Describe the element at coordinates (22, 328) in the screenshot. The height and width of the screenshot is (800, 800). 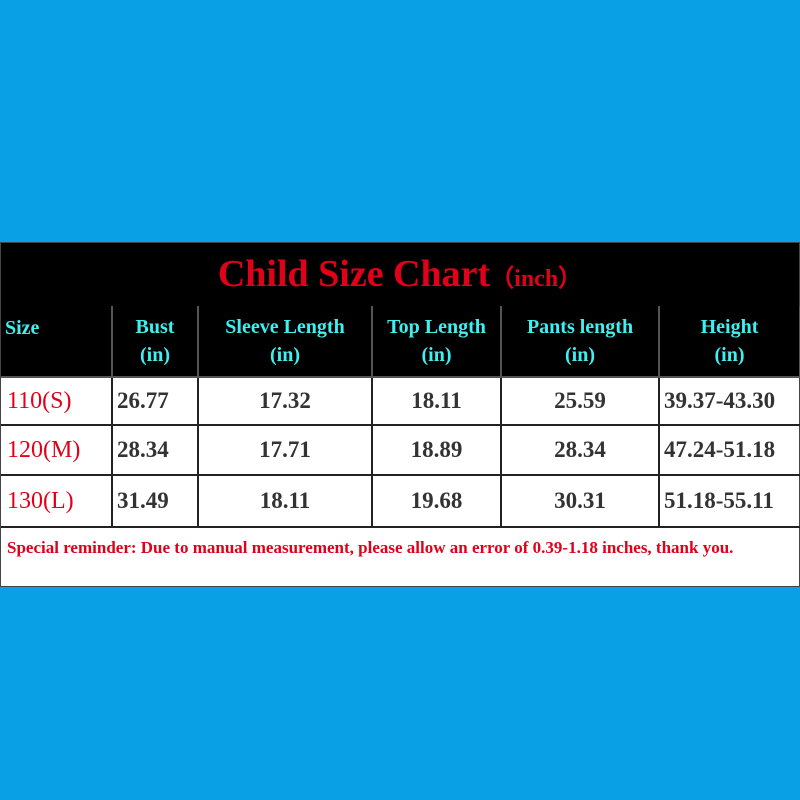
I see `header-text: Size` at that location.